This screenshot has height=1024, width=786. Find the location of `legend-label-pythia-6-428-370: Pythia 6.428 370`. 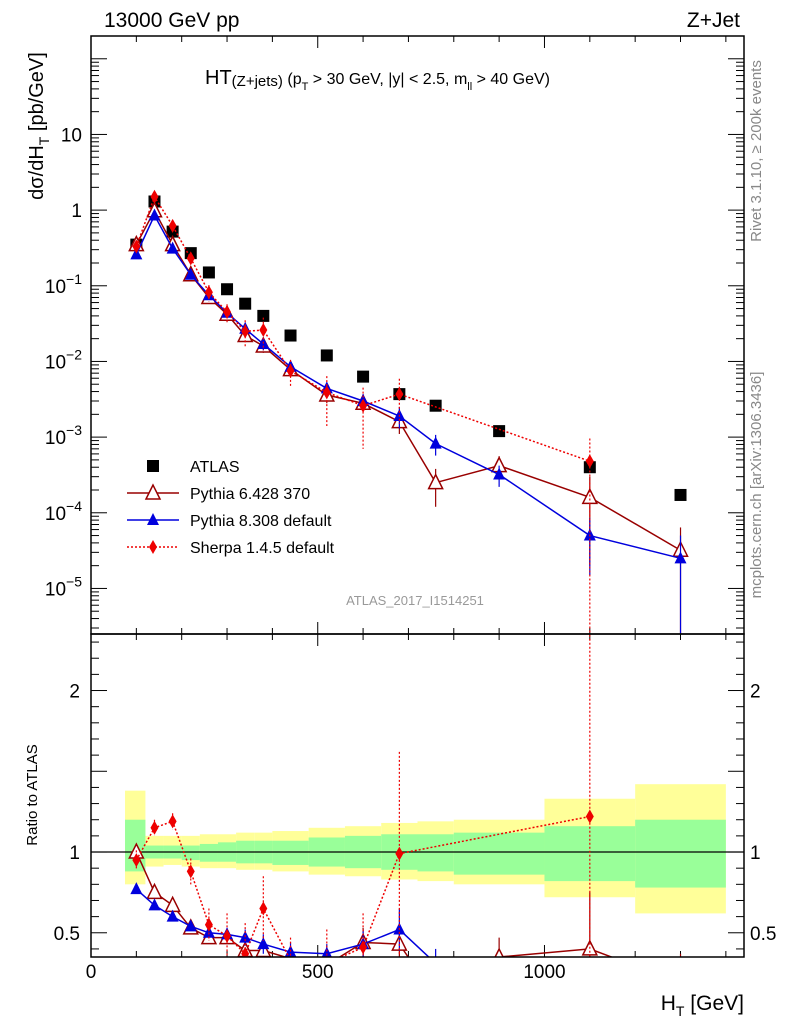

legend-label-pythia-6-428-370: Pythia 6.428 370 is located at coordinates (250, 494).